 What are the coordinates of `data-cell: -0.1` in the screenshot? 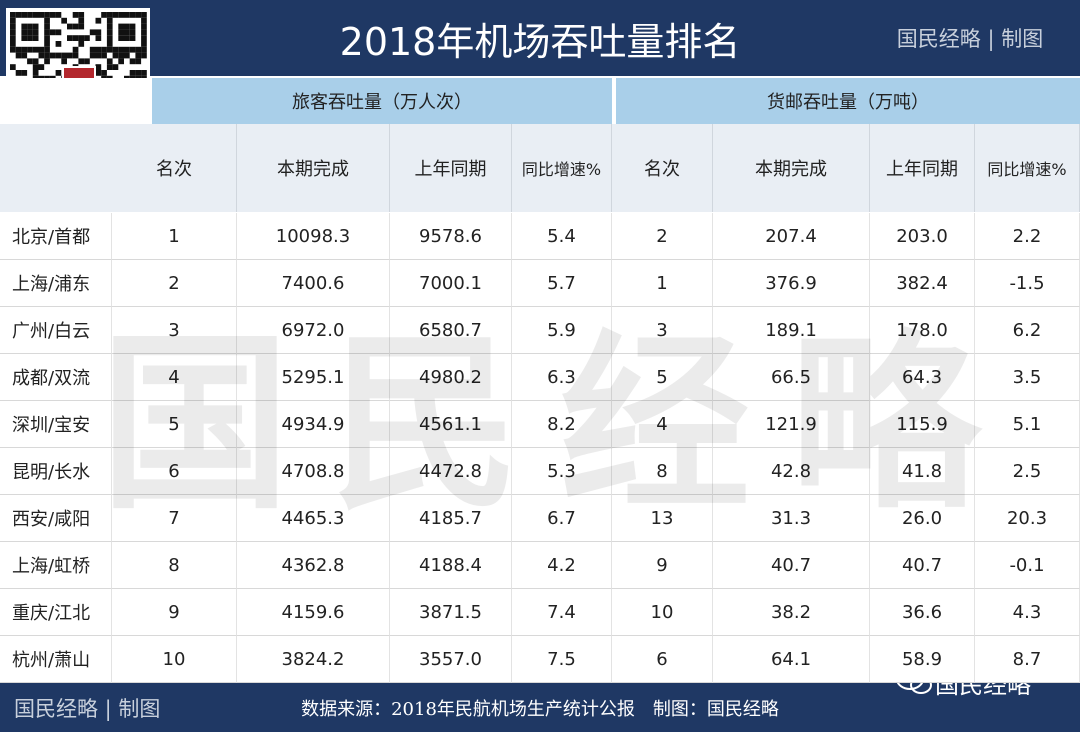 It's located at (1027, 565).